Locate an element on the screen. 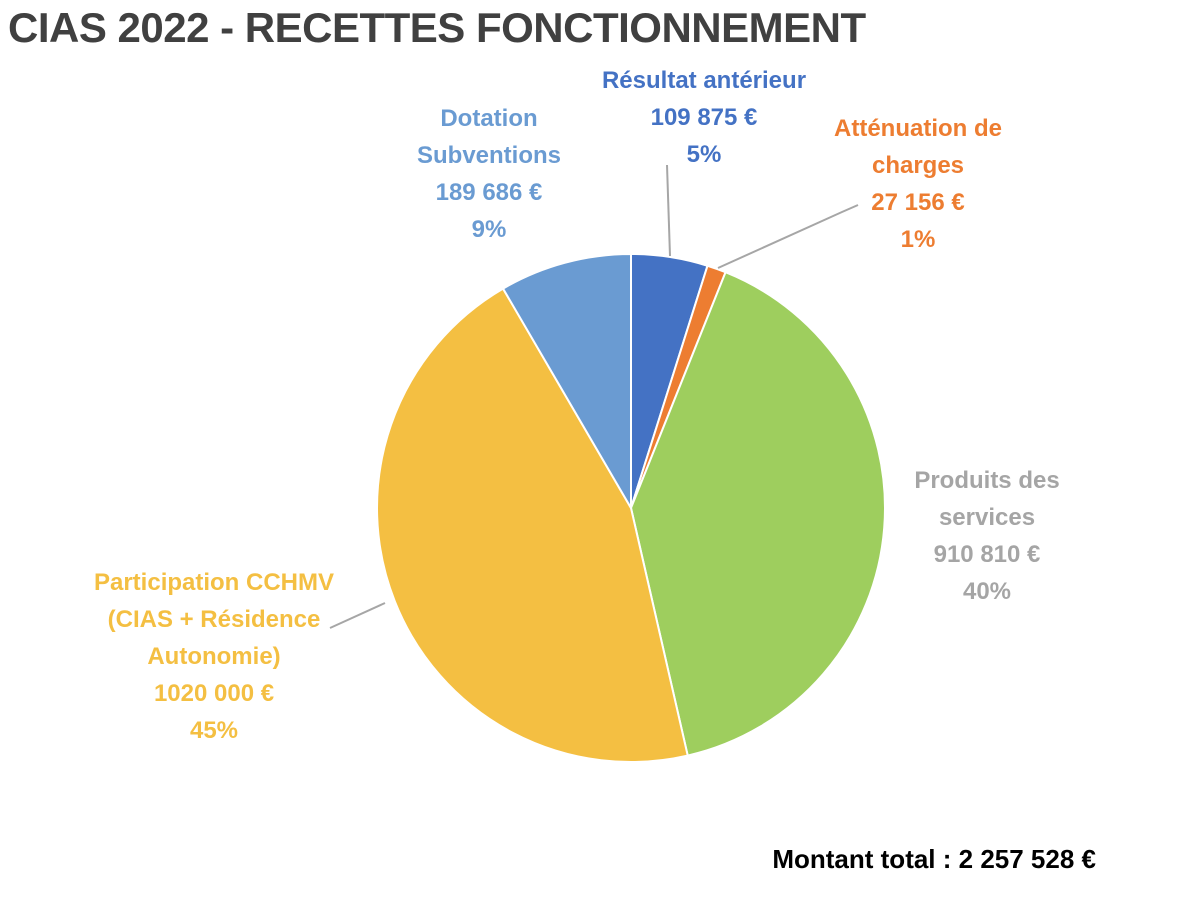 Image resolution: width=1200 pixels, height=924 pixels. slice-percent: 5% is located at coordinates (704, 154).